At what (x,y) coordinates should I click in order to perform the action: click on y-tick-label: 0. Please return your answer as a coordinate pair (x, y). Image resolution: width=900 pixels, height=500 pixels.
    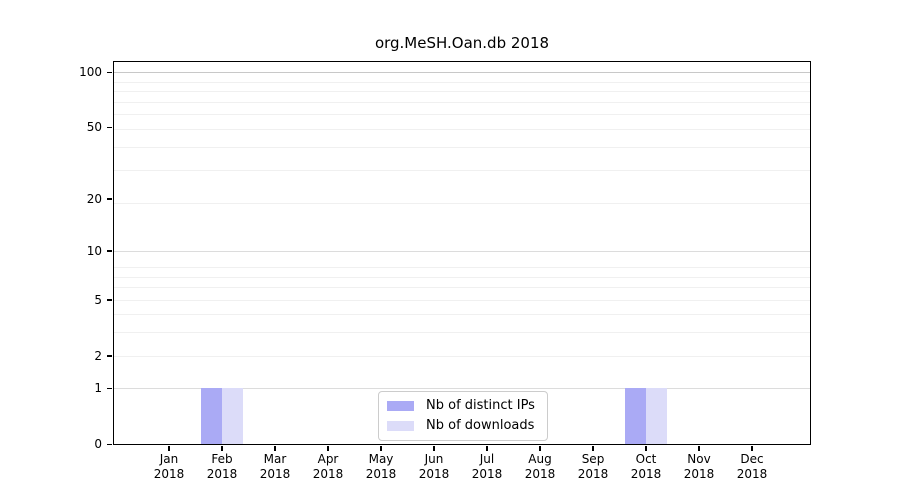
    Looking at the image, I should click on (98, 444).